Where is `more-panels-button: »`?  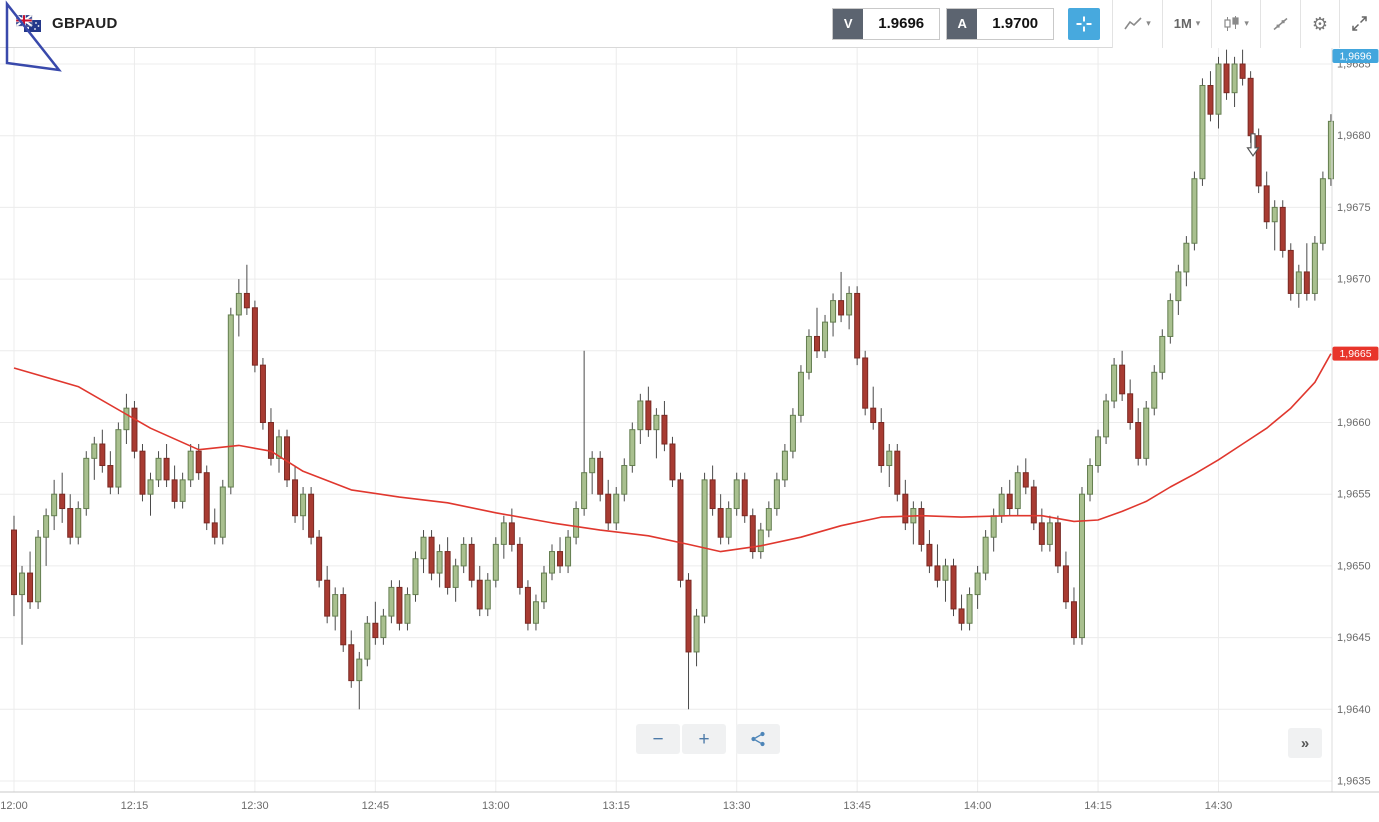
more-panels-button: » is located at coordinates (1305, 743).